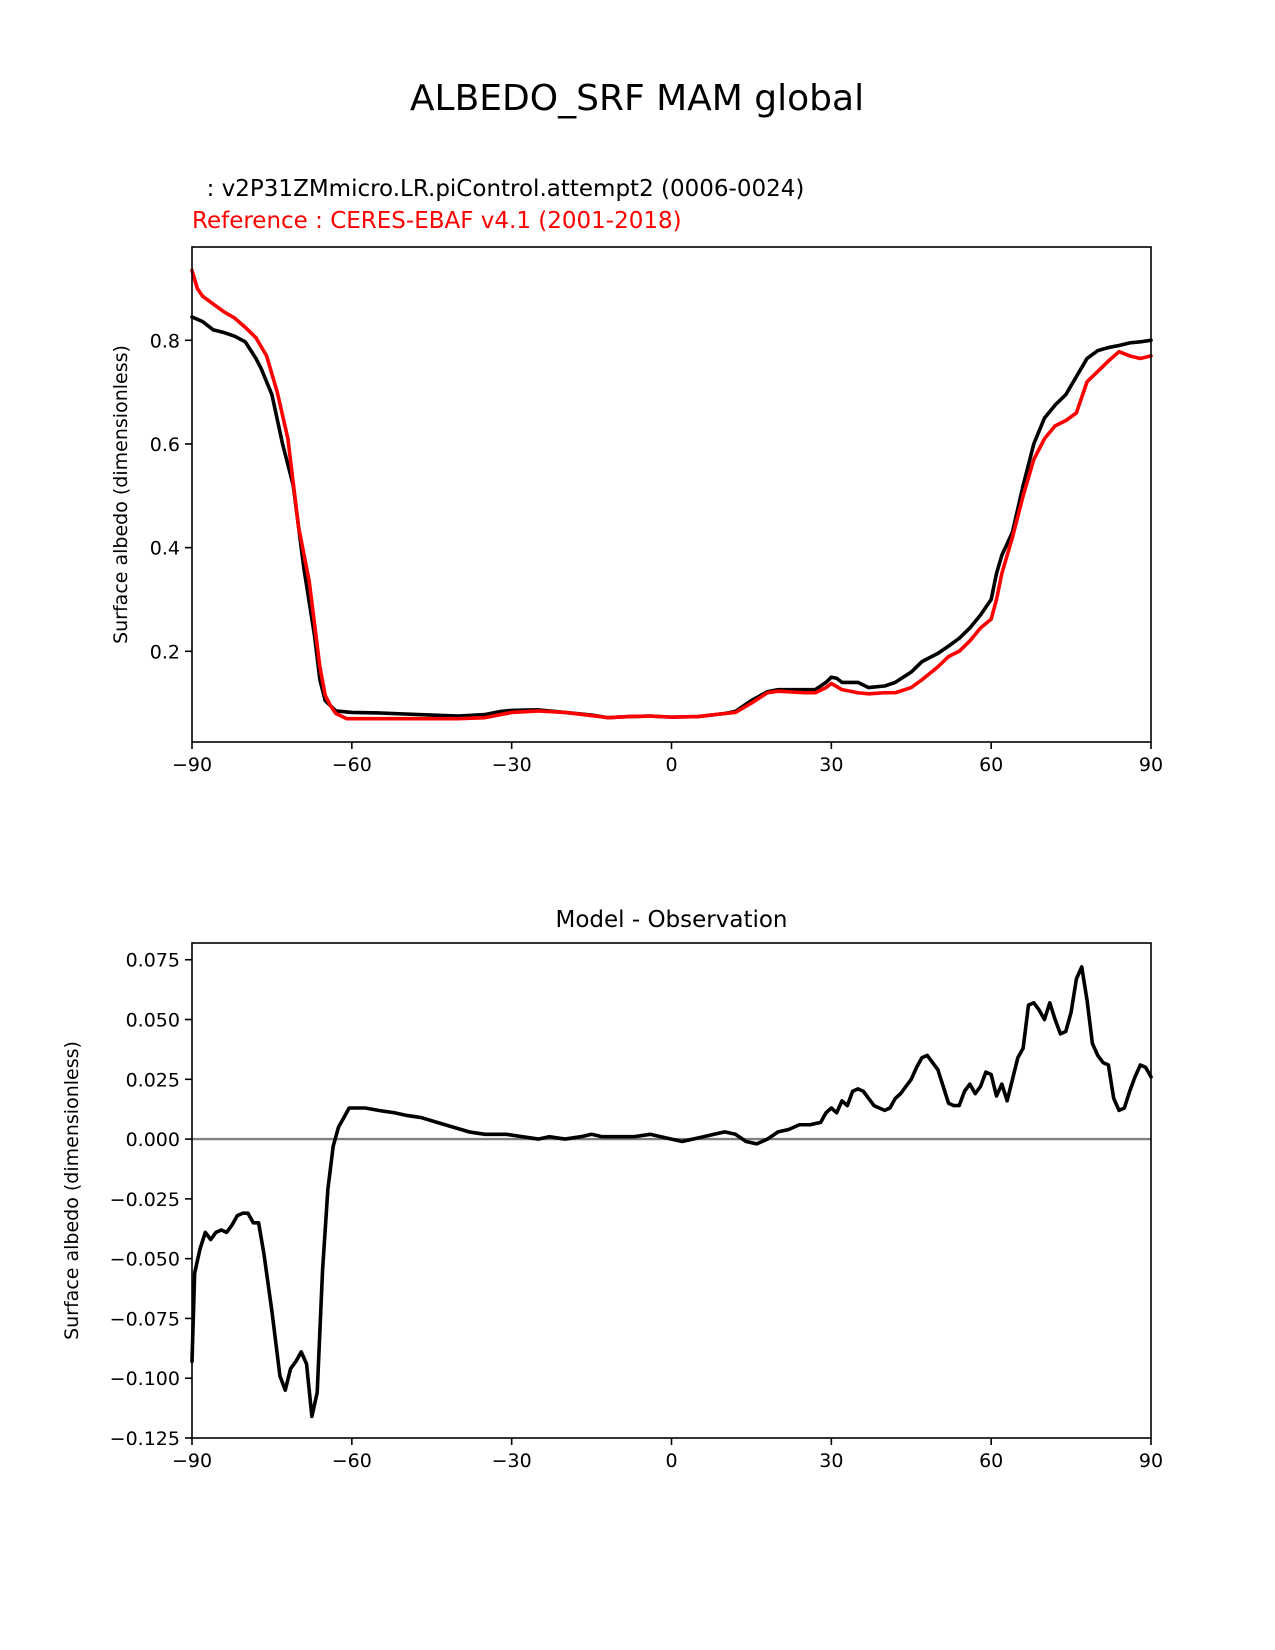  I want to click on top-x-axis: −90 −60 −30 0 30 60 90, so click(667, 759).